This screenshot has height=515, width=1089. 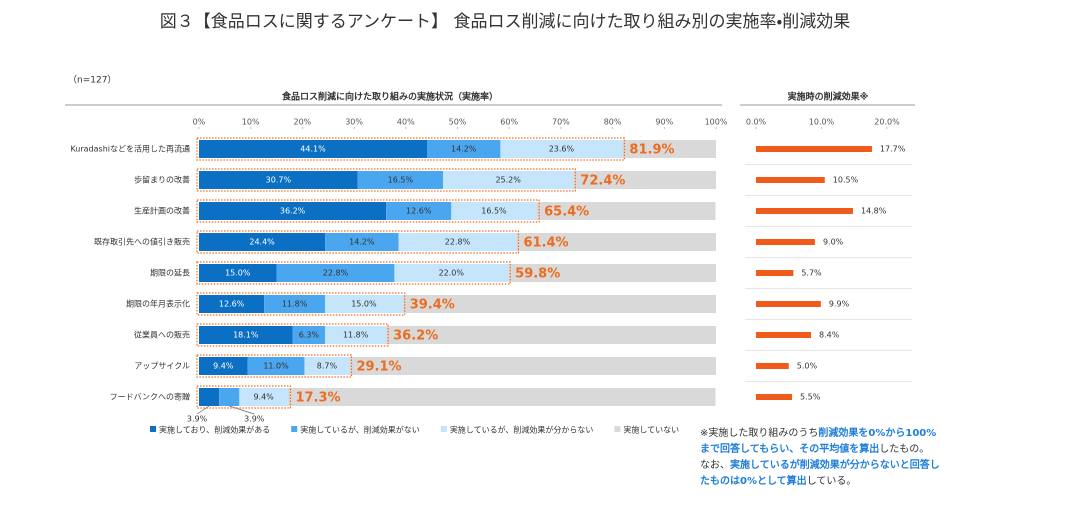 I want to click on footnote-line: たものは0%として算出している。, so click(x=830, y=482).